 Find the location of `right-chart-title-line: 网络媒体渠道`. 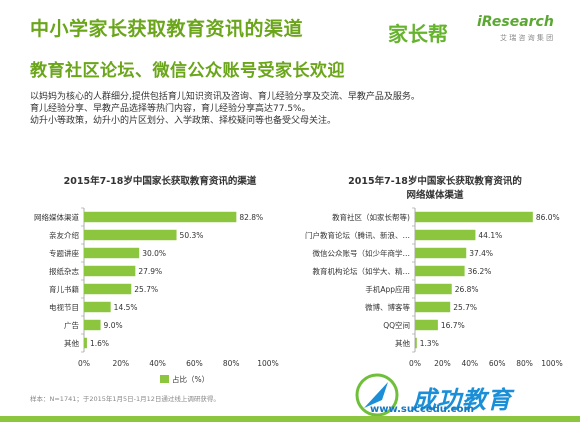

right-chart-title-line: 网络媒体渠道 is located at coordinates (435, 195).